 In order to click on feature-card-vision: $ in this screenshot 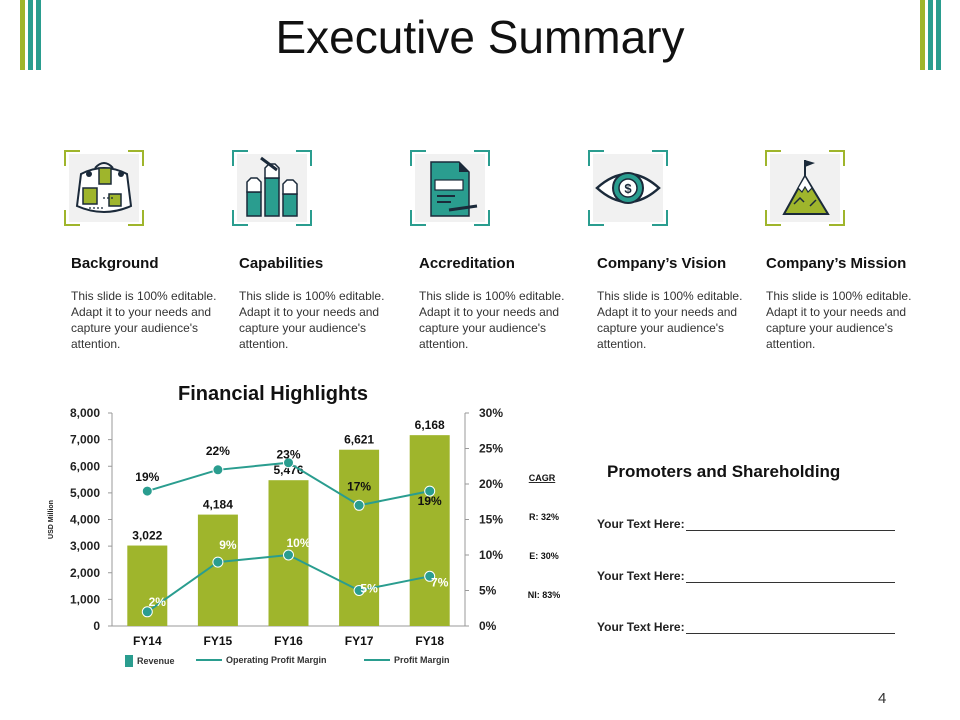, I will do `click(628, 188)`.